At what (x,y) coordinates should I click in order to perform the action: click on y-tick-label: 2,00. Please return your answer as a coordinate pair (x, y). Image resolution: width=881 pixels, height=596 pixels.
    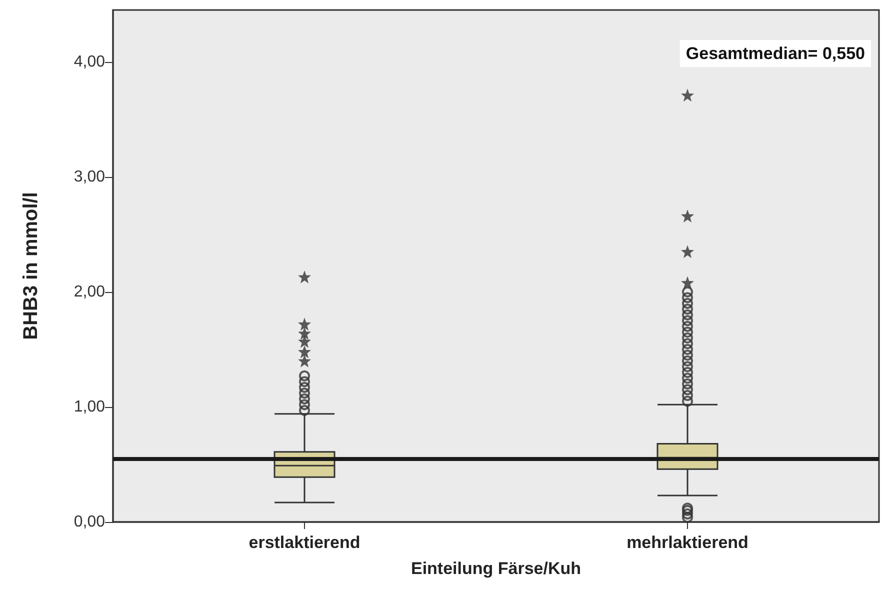
    Looking at the image, I should click on (90, 291).